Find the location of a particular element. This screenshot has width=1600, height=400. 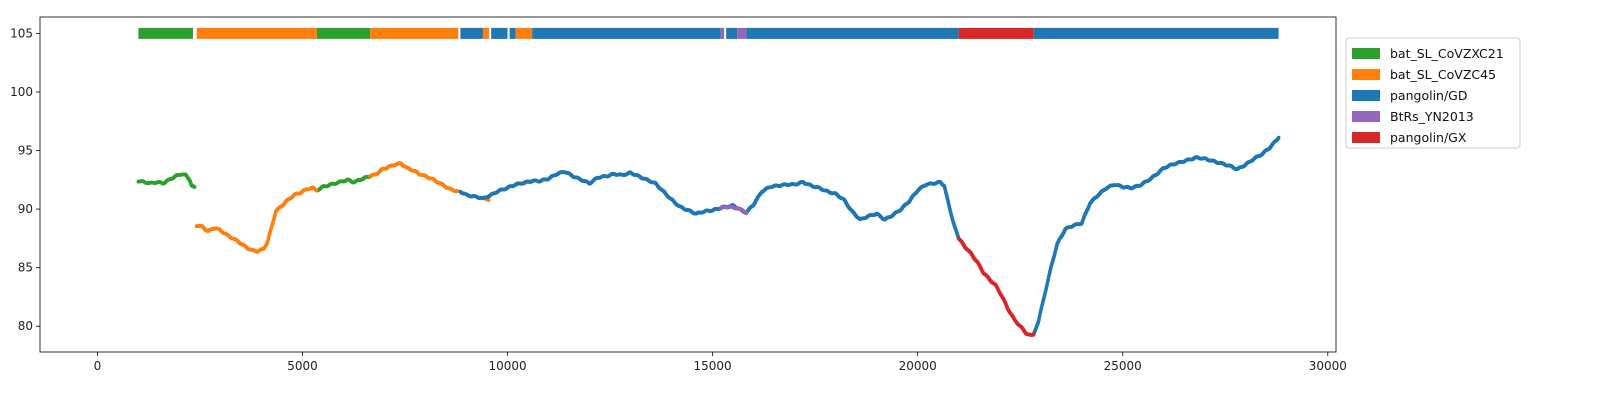

x-tick-label: 10000 is located at coordinates (507, 366).